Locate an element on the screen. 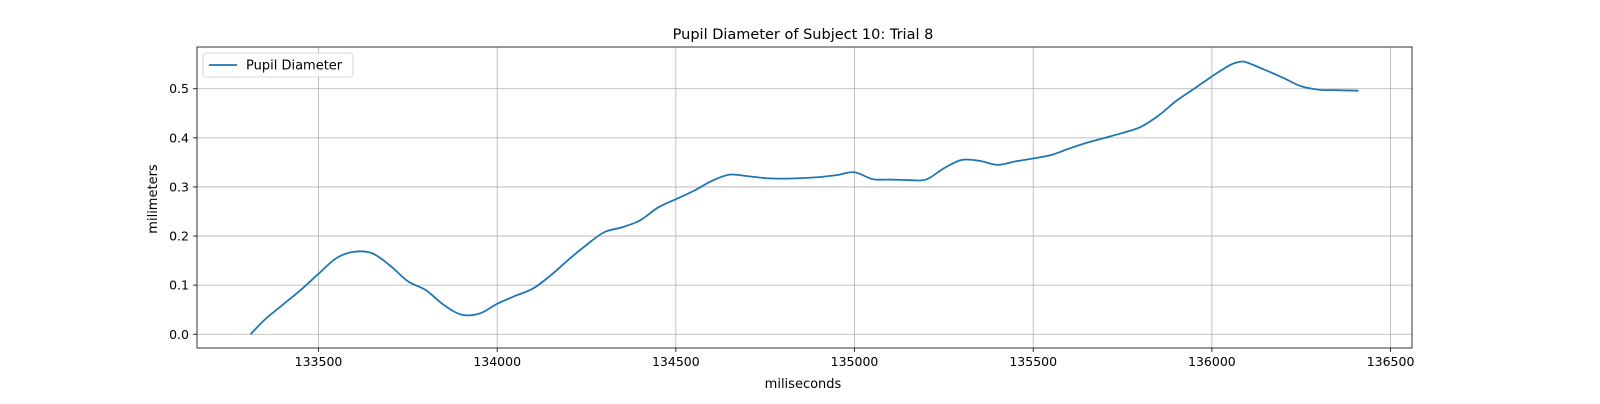 Image resolution: width=1600 pixels, height=404 pixels. x-tick-label: 133500 is located at coordinates (319, 361).